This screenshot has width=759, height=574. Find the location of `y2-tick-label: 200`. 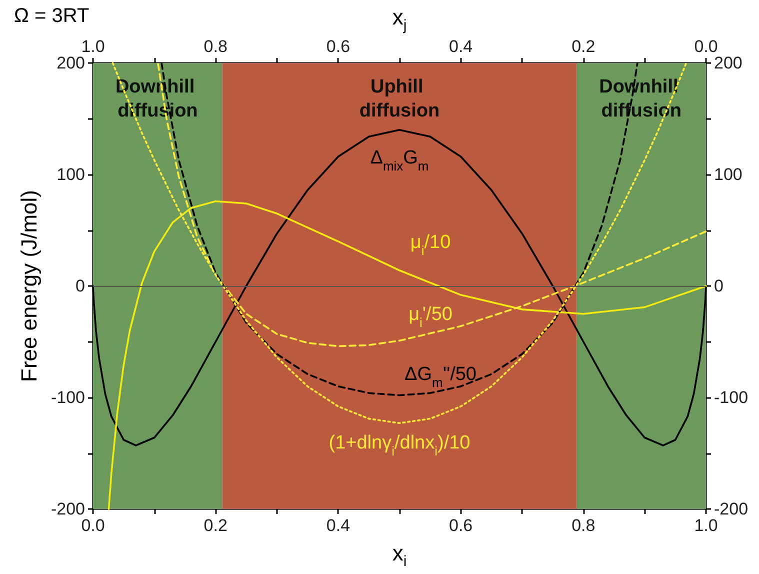

y2-tick-label: 200 is located at coordinates (728, 63).